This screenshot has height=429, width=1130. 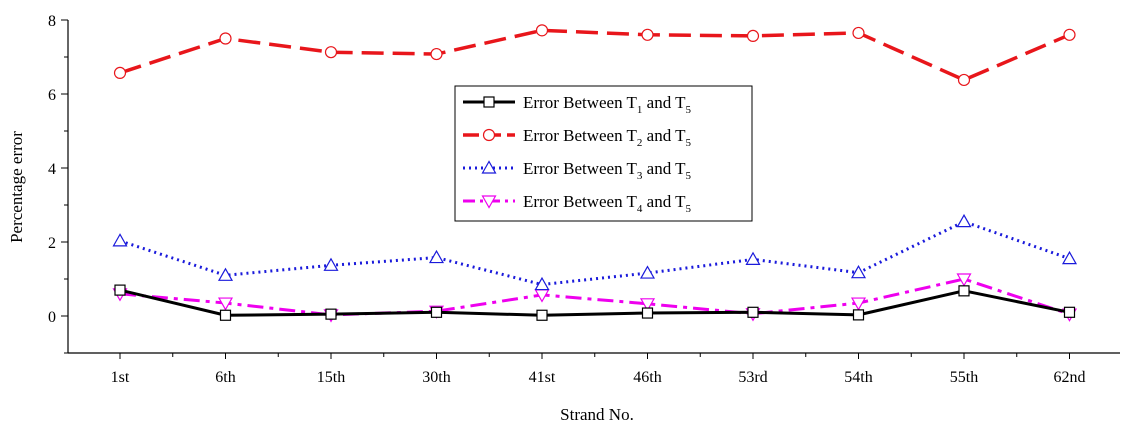 I want to click on y-tick-label: 8, so click(x=52, y=21).